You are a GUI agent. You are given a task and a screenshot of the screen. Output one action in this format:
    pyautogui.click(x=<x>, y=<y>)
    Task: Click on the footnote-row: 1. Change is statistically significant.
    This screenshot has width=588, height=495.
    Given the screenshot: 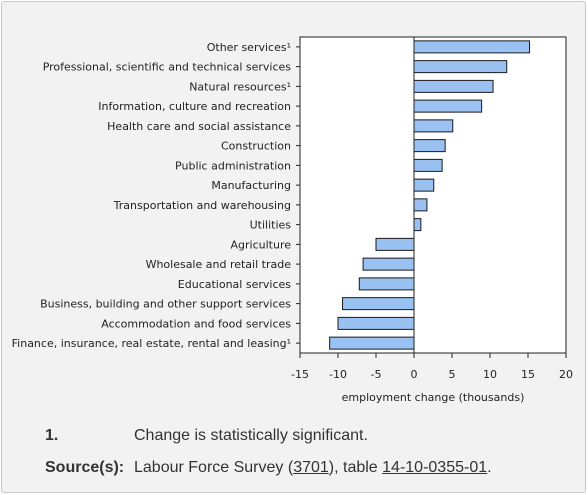 What is the action you would take?
    pyautogui.click(x=310, y=436)
    